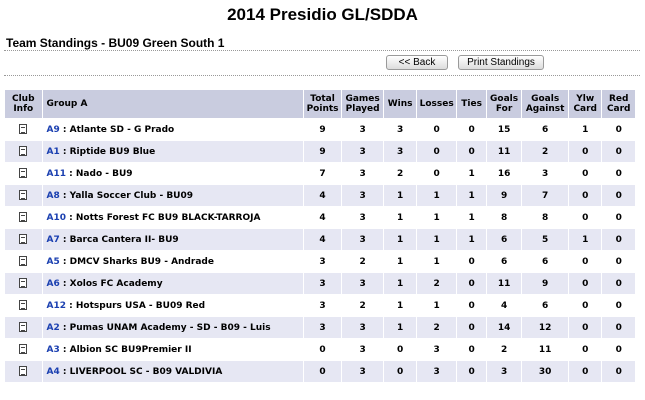 The image size is (645, 400). What do you see at coordinates (545, 151) in the screenshot?
I see `goals-against-cell: 2` at bounding box center [545, 151].